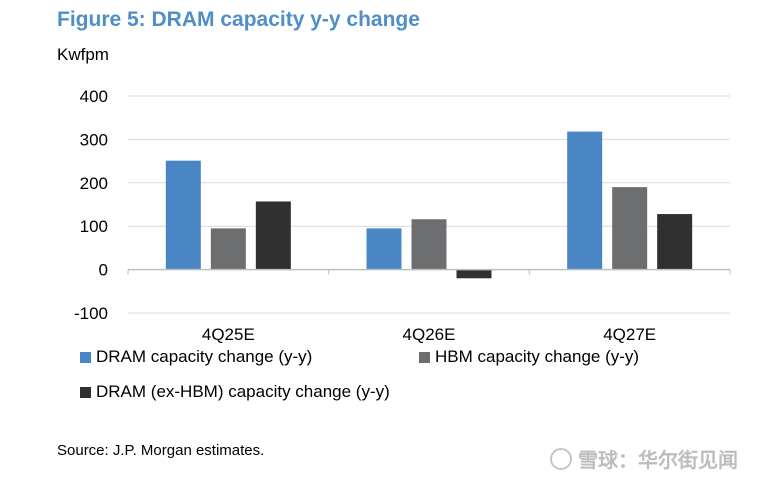  I want to click on legend-swatch-dram-ex-hbm, so click(85, 392).